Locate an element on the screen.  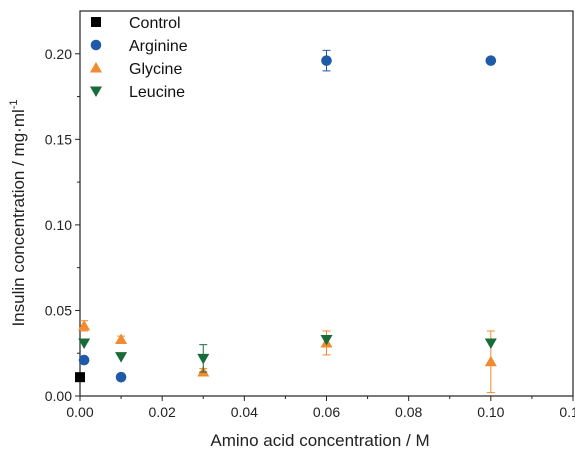
x-tick-label: 0.06 is located at coordinates (326, 412).